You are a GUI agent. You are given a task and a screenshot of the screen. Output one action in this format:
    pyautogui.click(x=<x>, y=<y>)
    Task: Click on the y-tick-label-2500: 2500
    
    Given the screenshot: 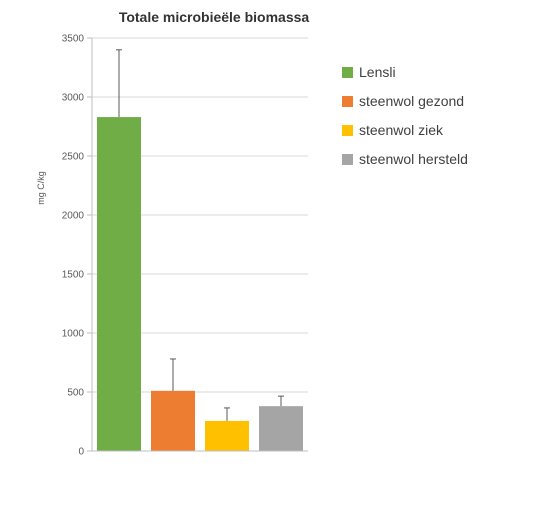 What is the action you would take?
    pyautogui.click(x=73, y=157)
    